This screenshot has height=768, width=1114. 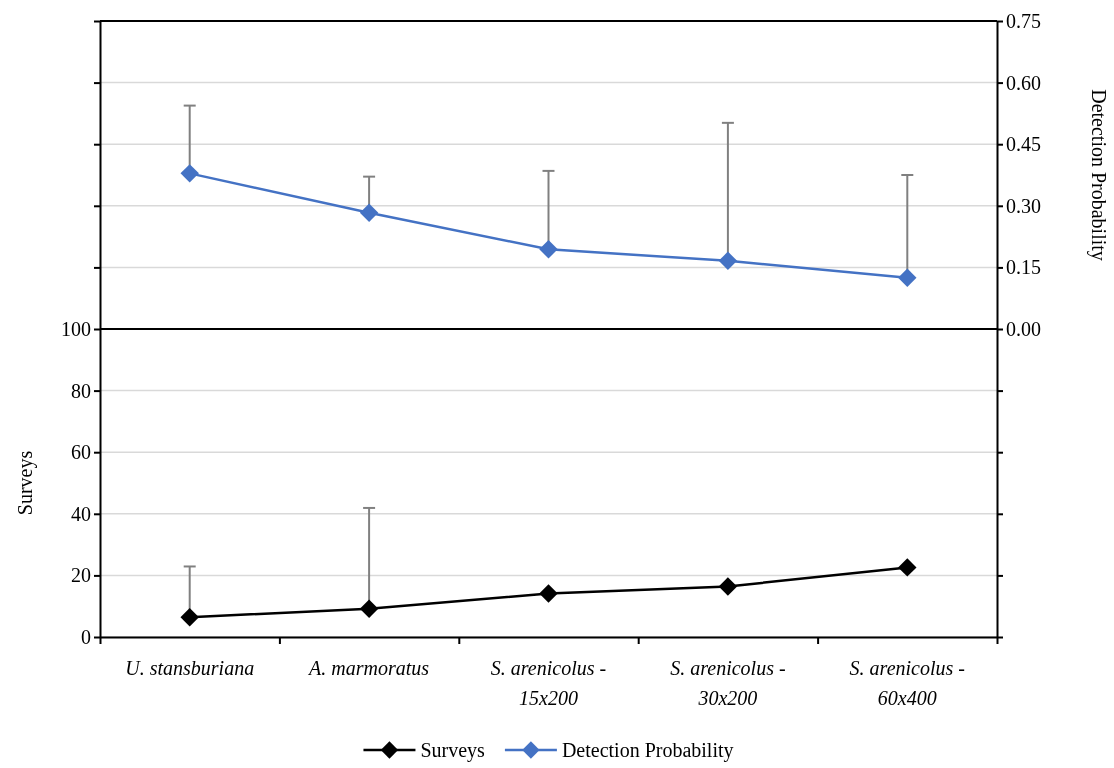 I want to click on y-tick-label: 20, so click(x=81, y=575).